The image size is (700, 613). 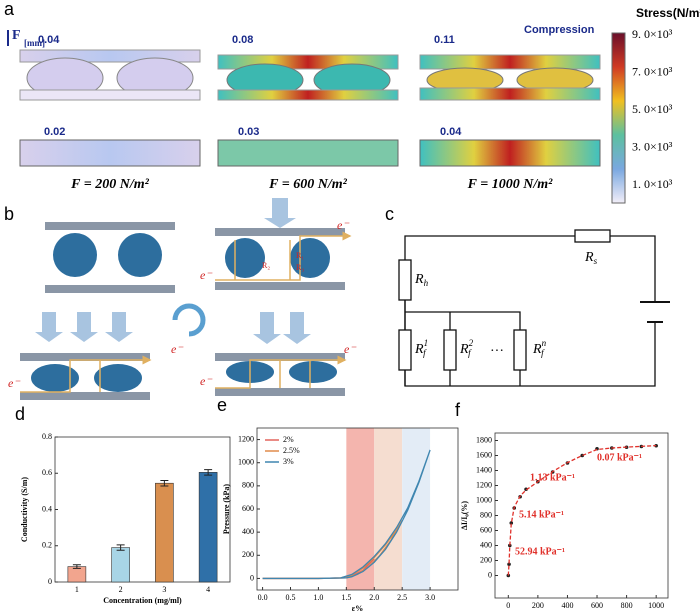 I want to click on y-tick-label: 0.4, so click(x=47, y=508).